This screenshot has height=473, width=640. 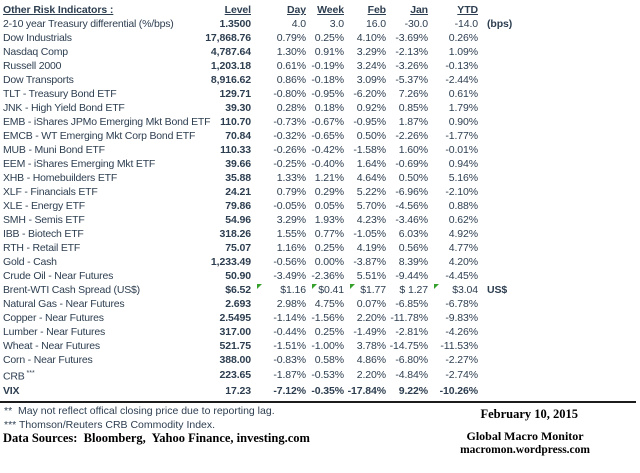 I want to click on cell-feb: -0.95%, so click(x=369, y=122).